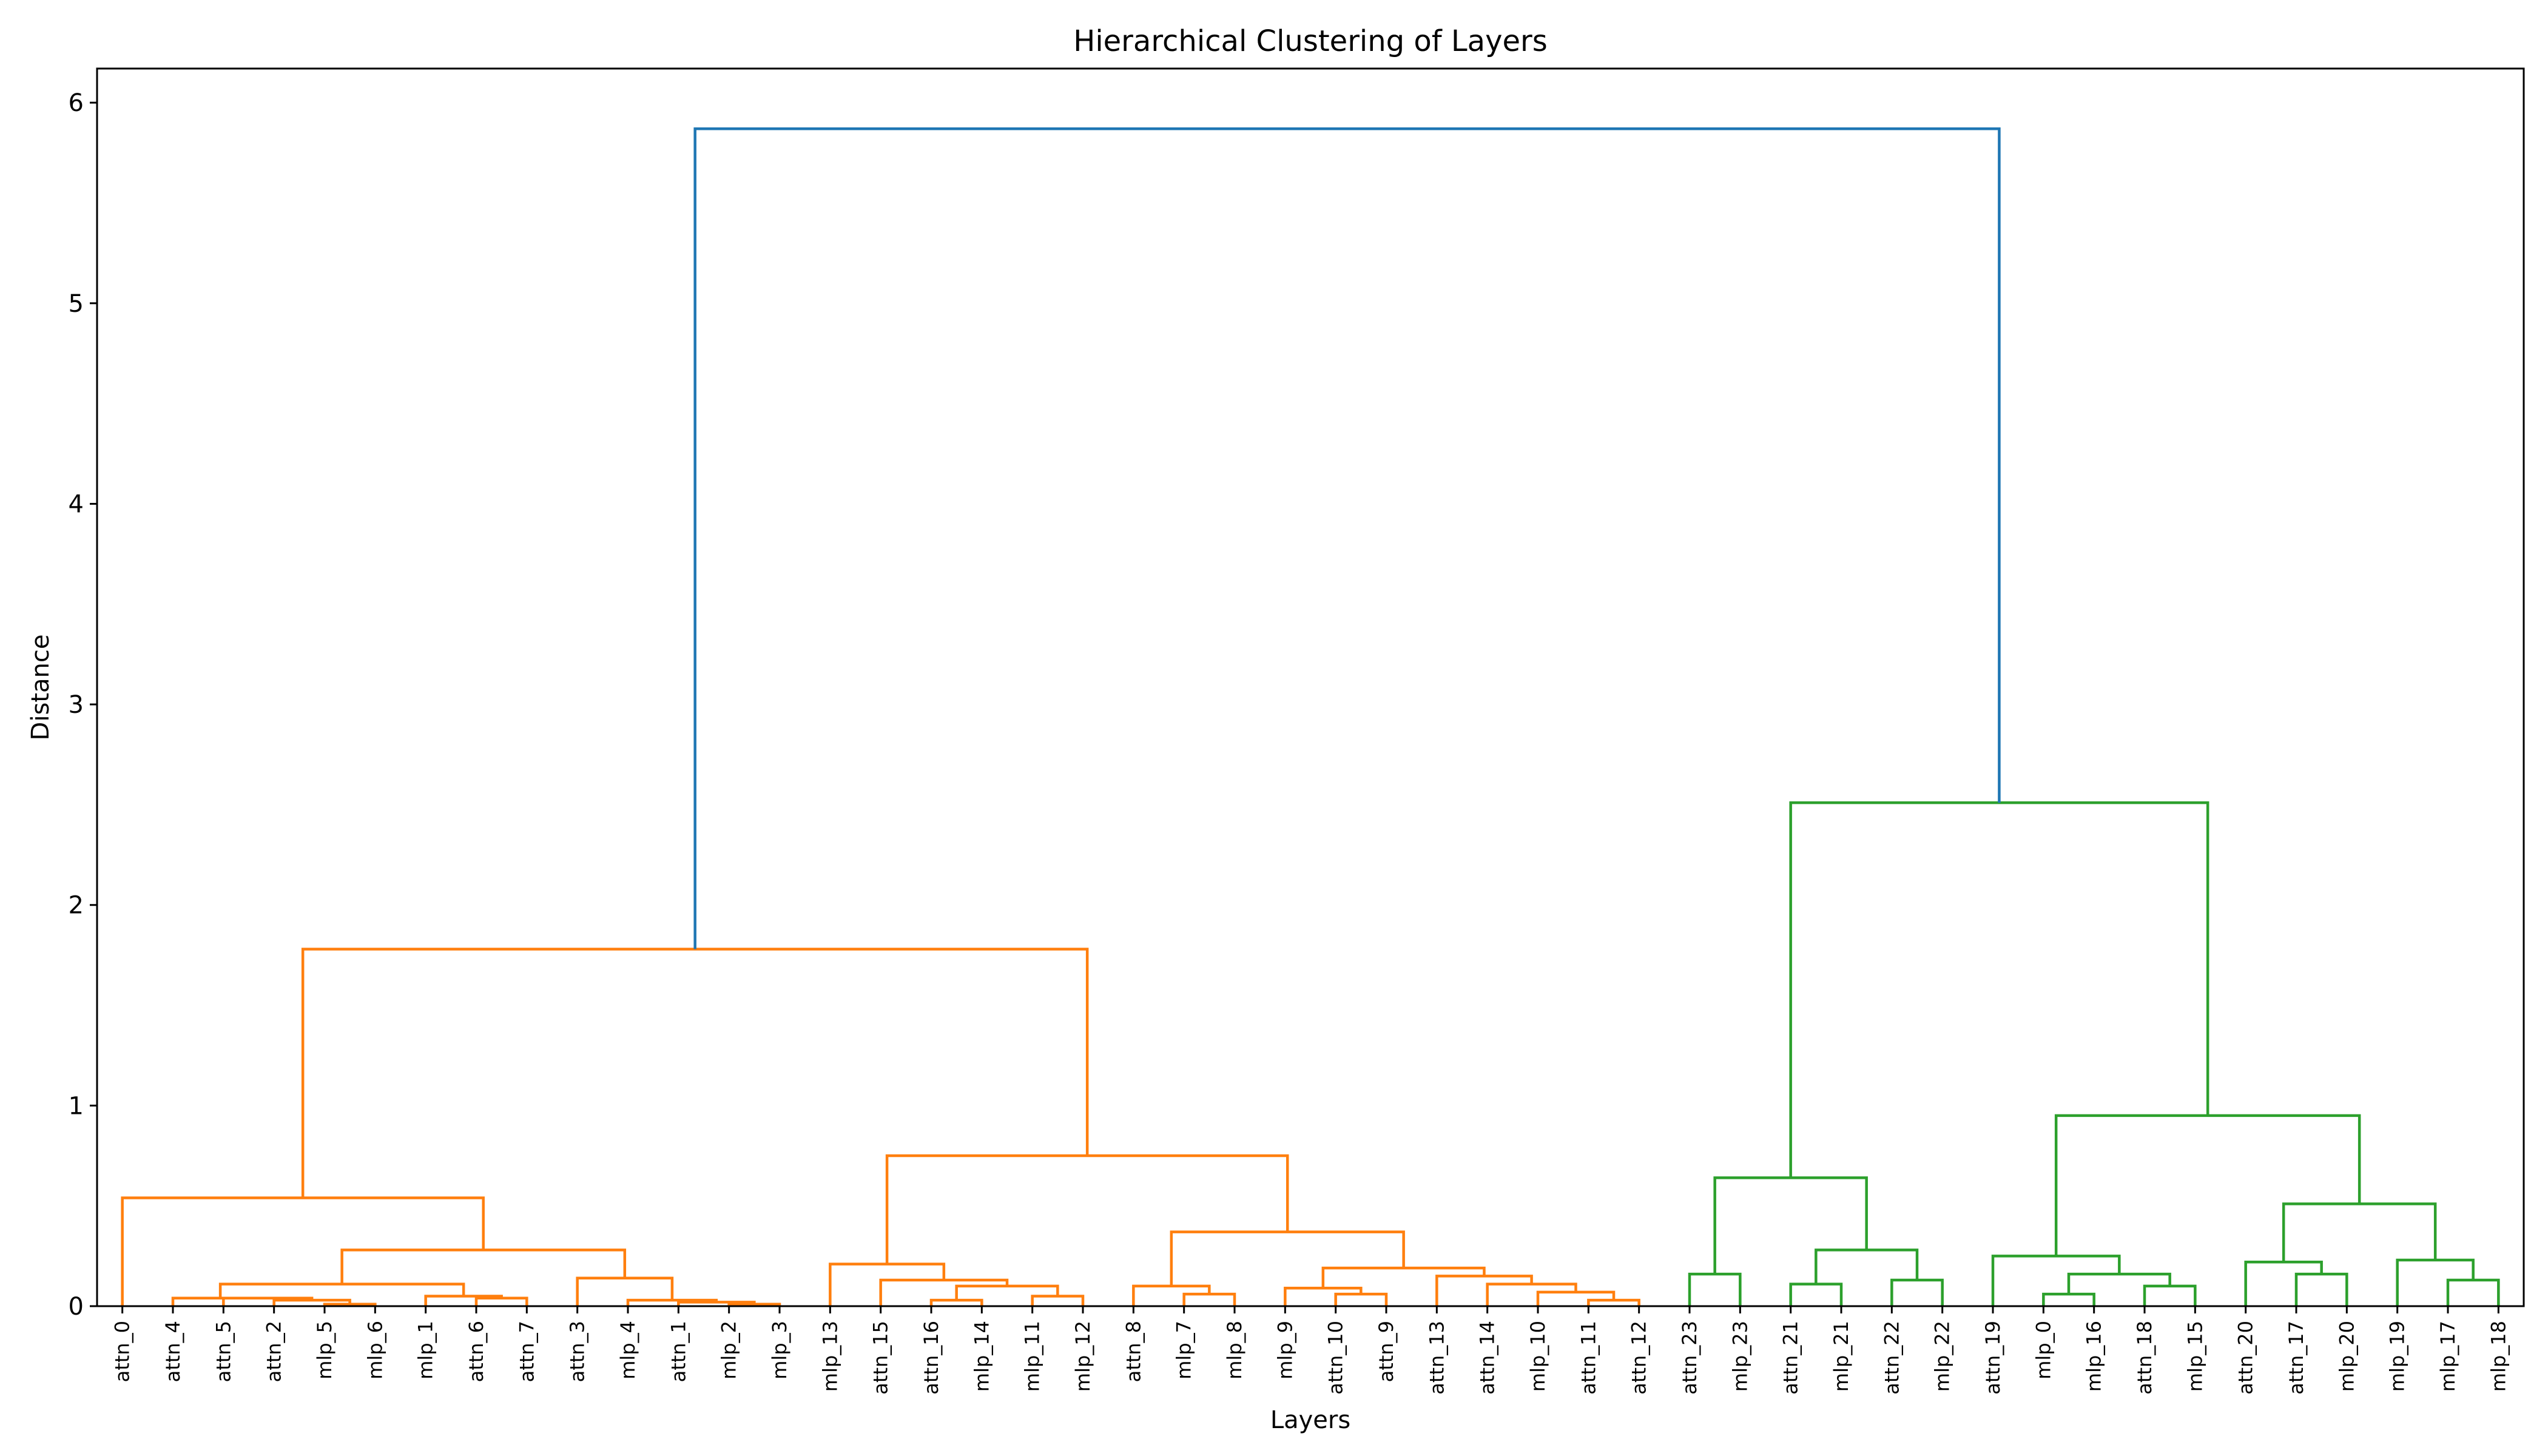 Image resolution: width=2548 pixels, height=1456 pixels. What do you see at coordinates (829, 1356) in the screenshot?
I see `leaf-label-mlp_13: mlp_13` at bounding box center [829, 1356].